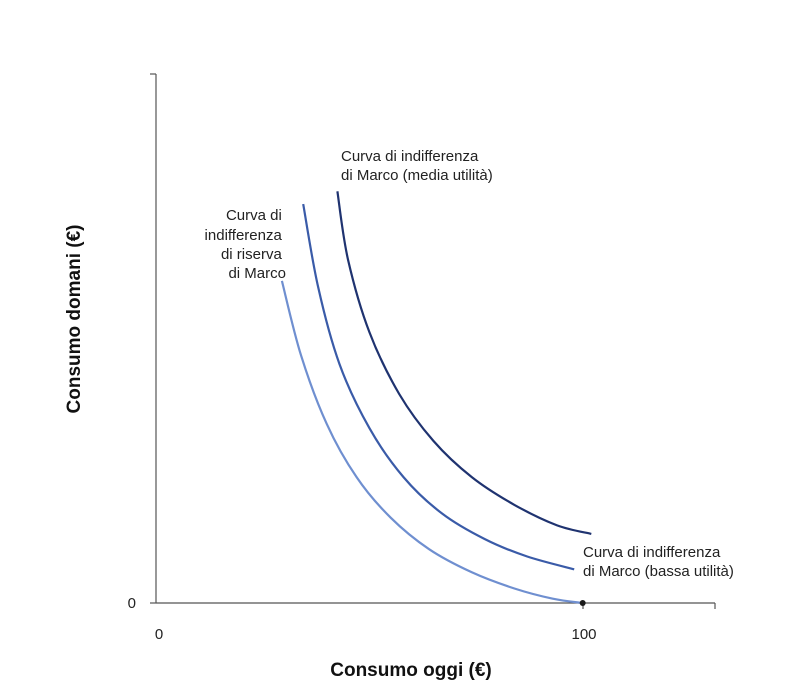  What do you see at coordinates (583, 634) in the screenshot?
I see `x-tick-label-100: 100` at bounding box center [583, 634].